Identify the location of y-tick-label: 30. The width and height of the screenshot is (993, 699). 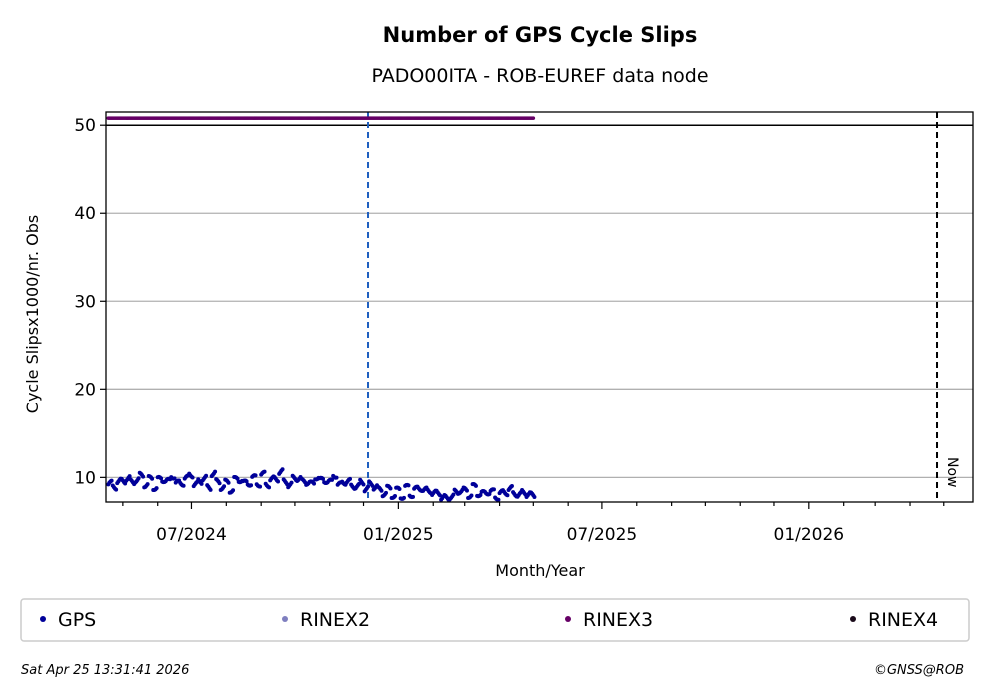
(85, 302).